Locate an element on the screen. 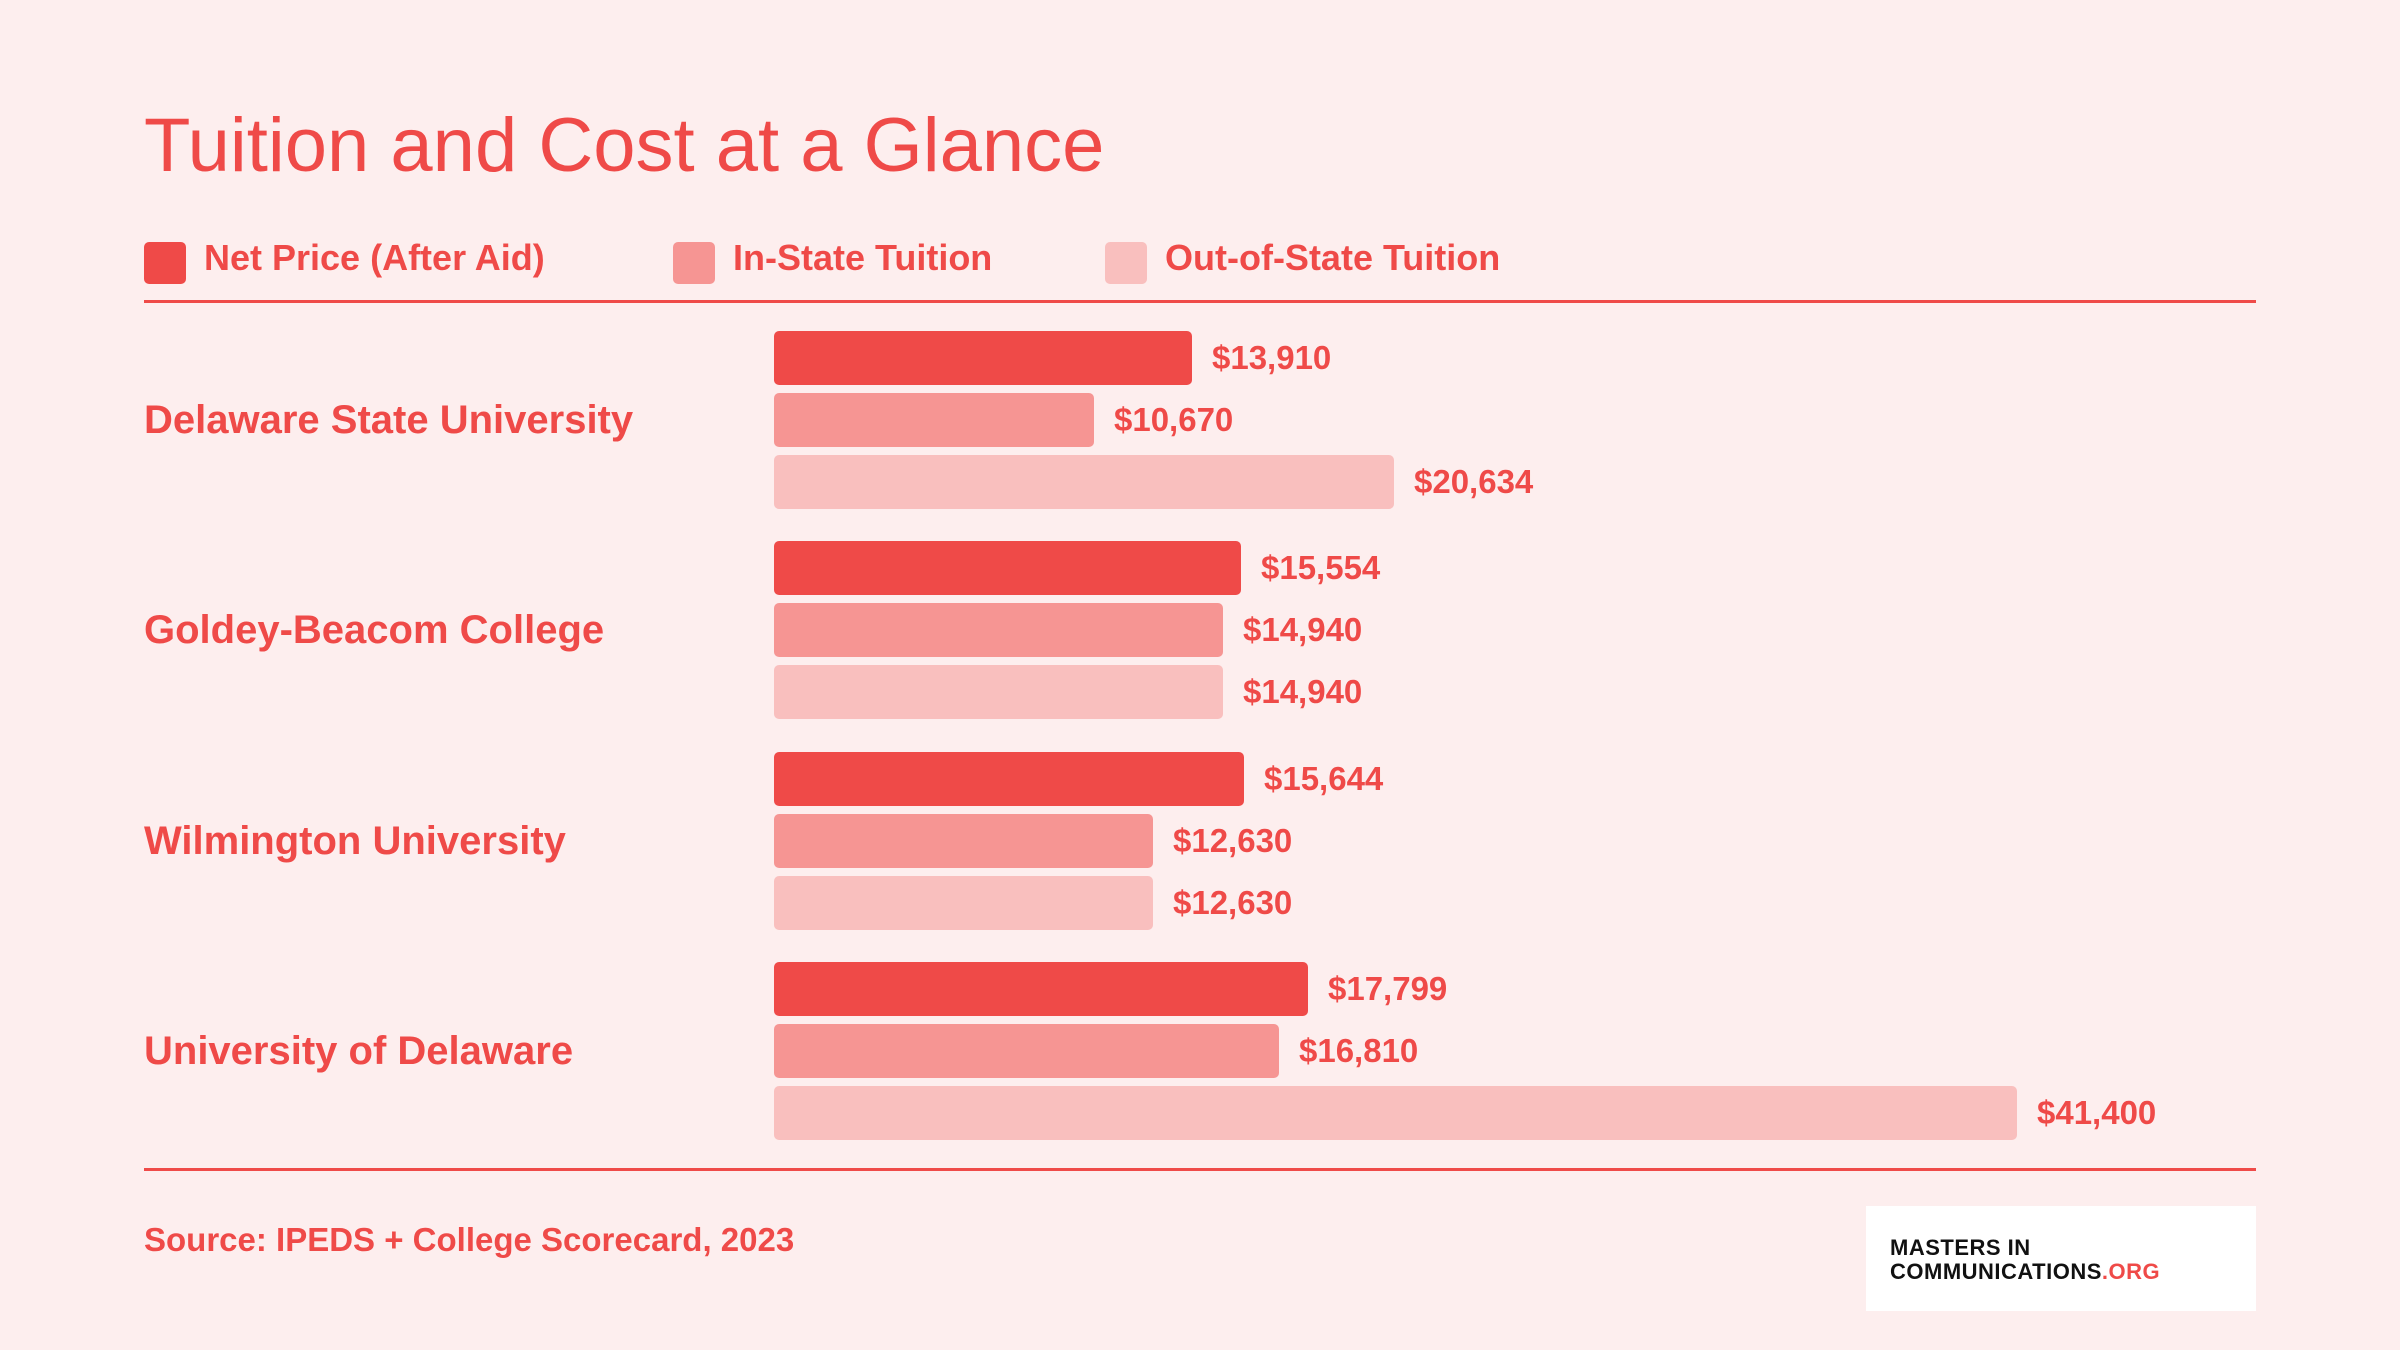 This screenshot has width=2400, height=1350. legend-swatch-in-state is located at coordinates (694, 263).